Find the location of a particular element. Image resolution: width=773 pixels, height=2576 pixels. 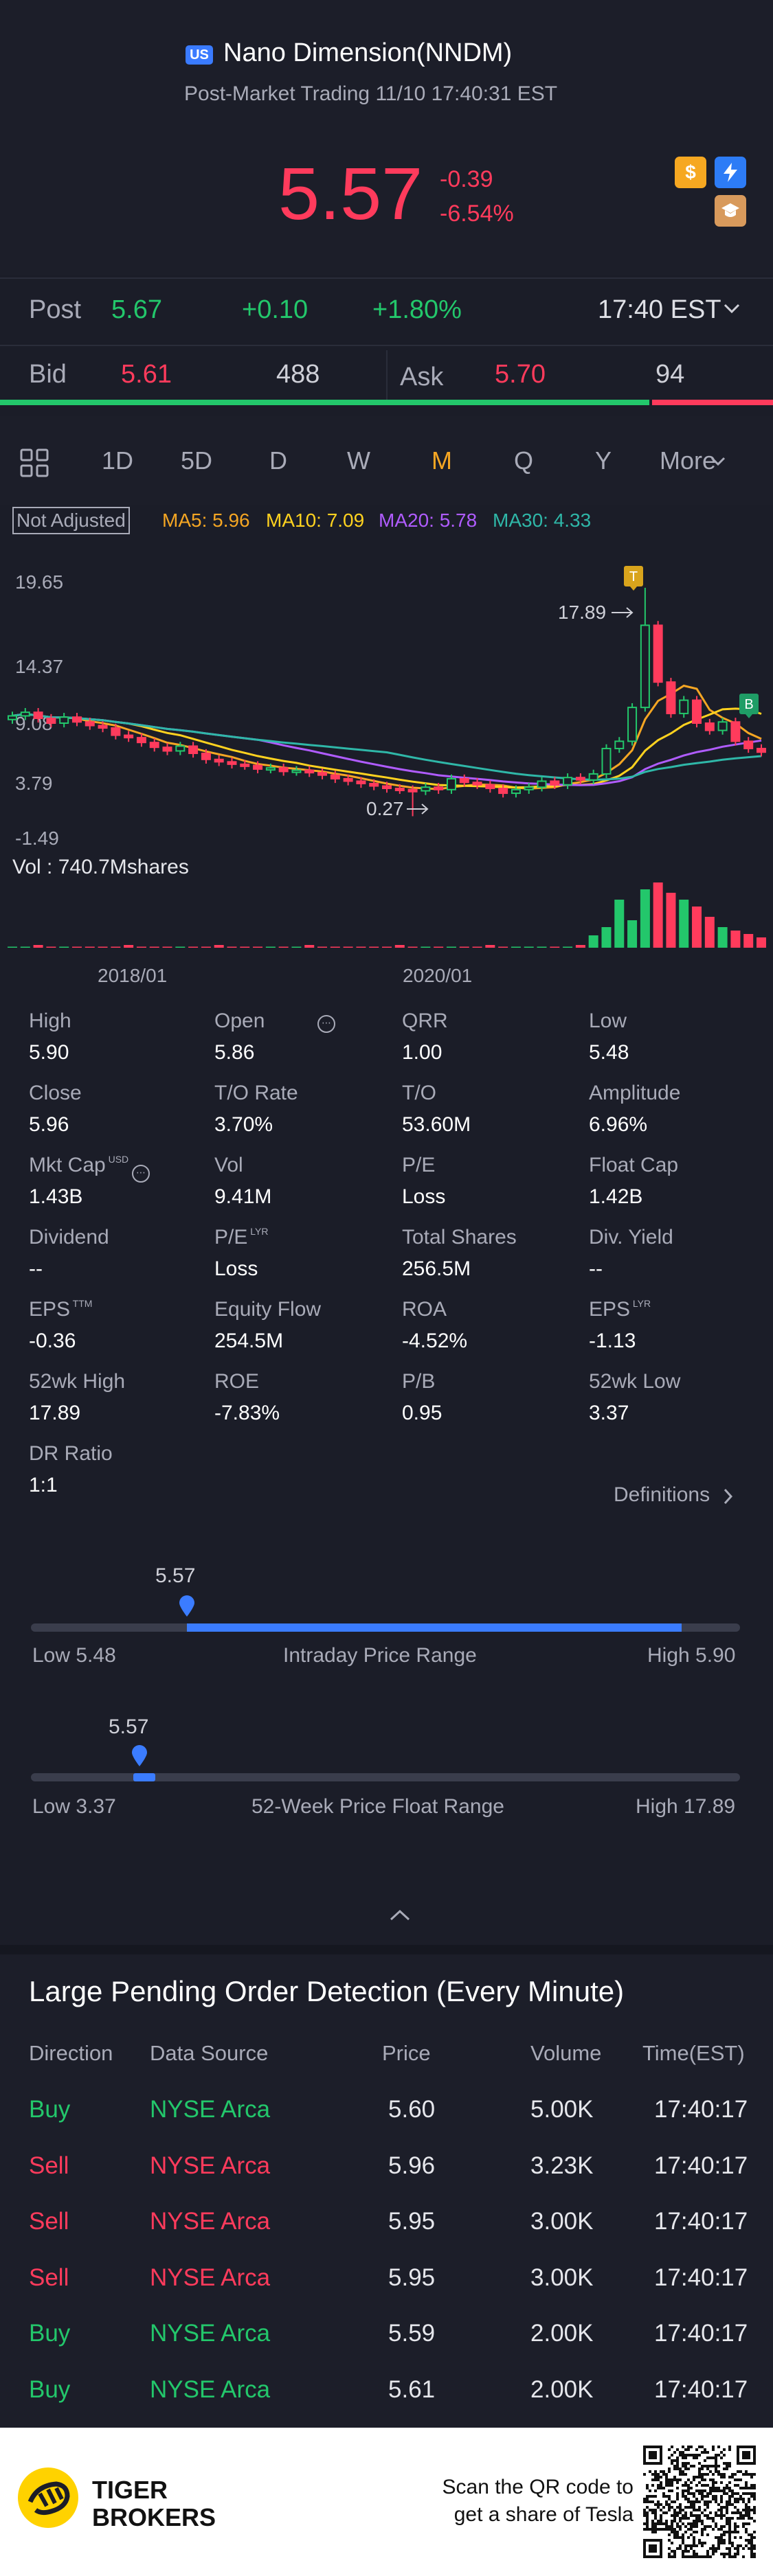

intraday-range-fill is located at coordinates (435, 1627).